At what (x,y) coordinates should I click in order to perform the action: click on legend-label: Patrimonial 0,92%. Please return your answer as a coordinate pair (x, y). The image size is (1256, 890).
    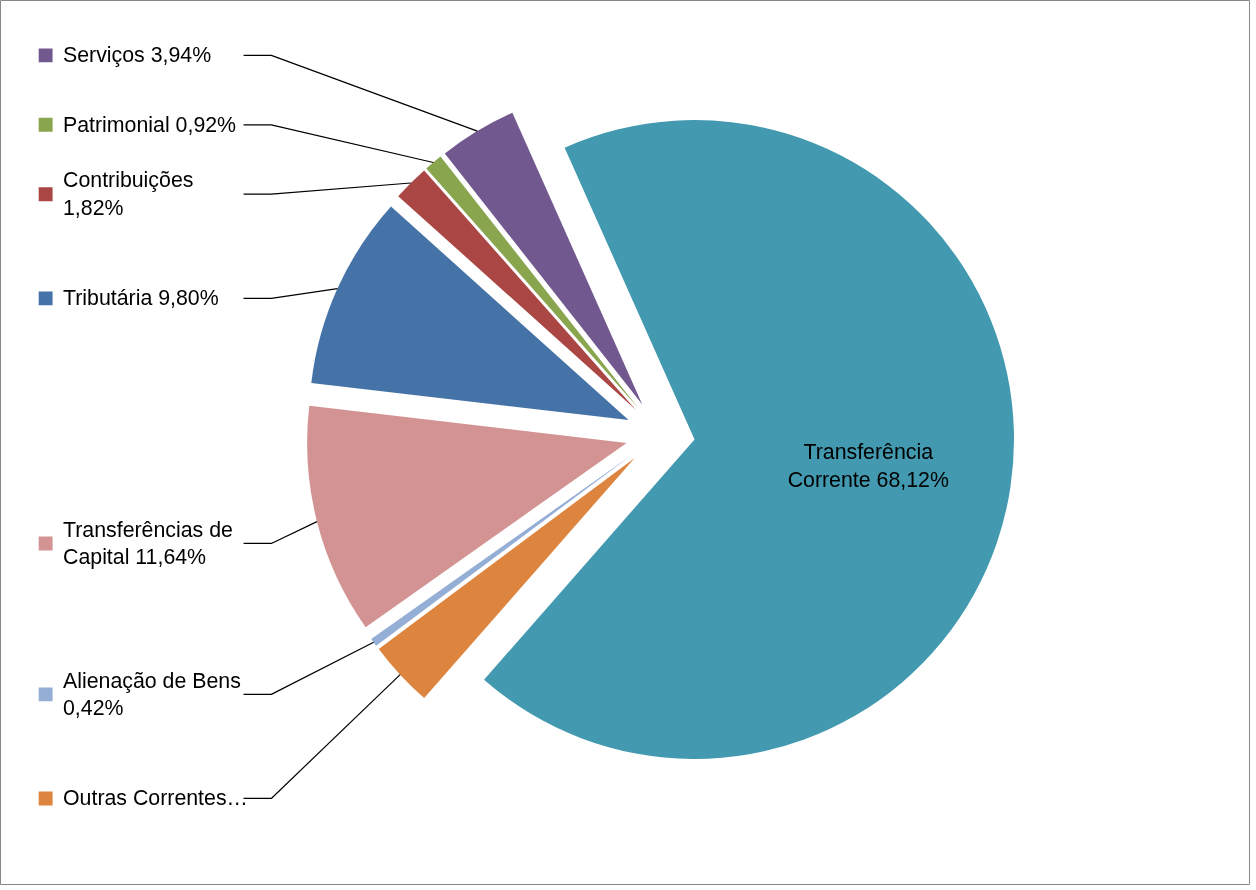
    Looking at the image, I should click on (150, 124).